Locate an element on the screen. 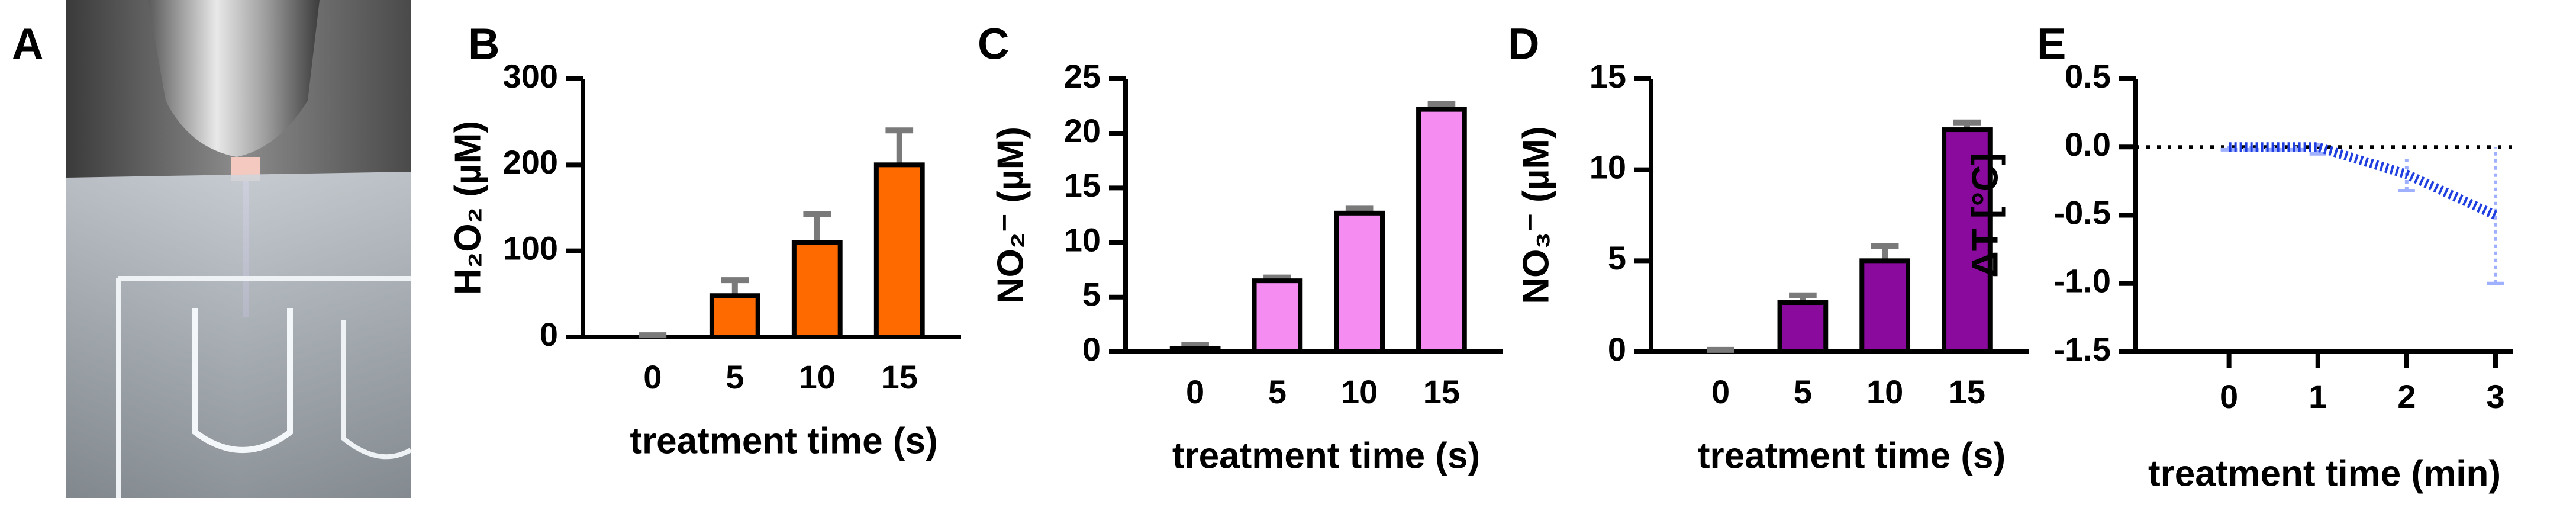 The image size is (2576, 514). y-tick-label: 100 is located at coordinates (530, 248).